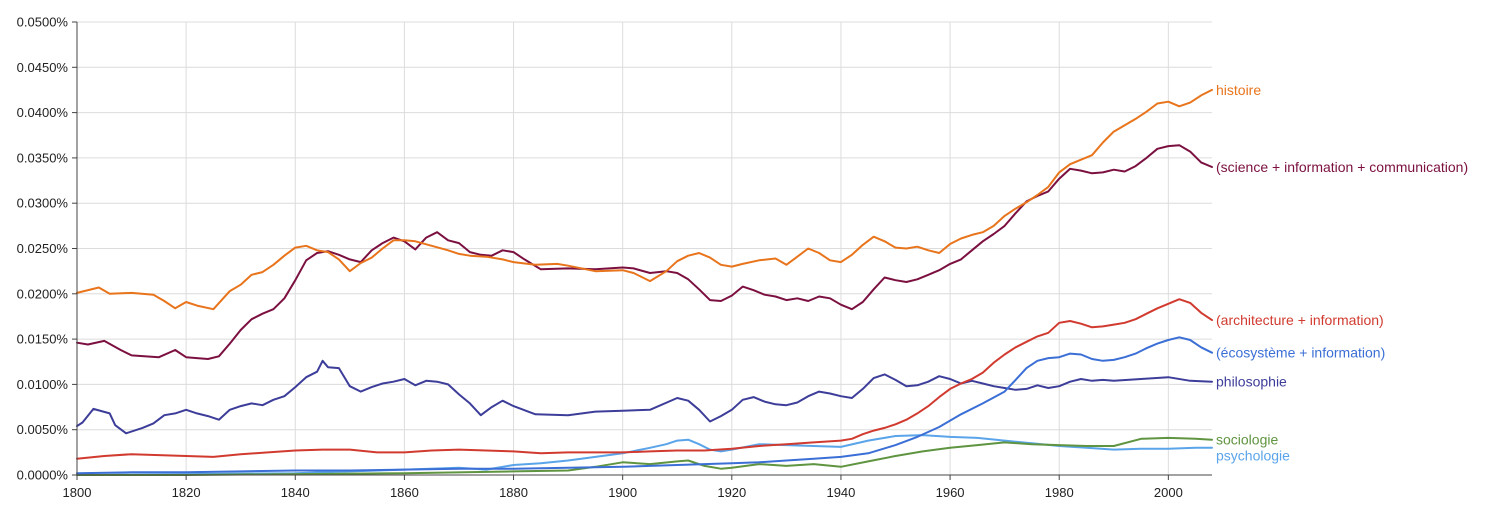 The width and height of the screenshot is (1500, 506). I want to click on y-tick-label: 0.0250%, so click(43, 248).